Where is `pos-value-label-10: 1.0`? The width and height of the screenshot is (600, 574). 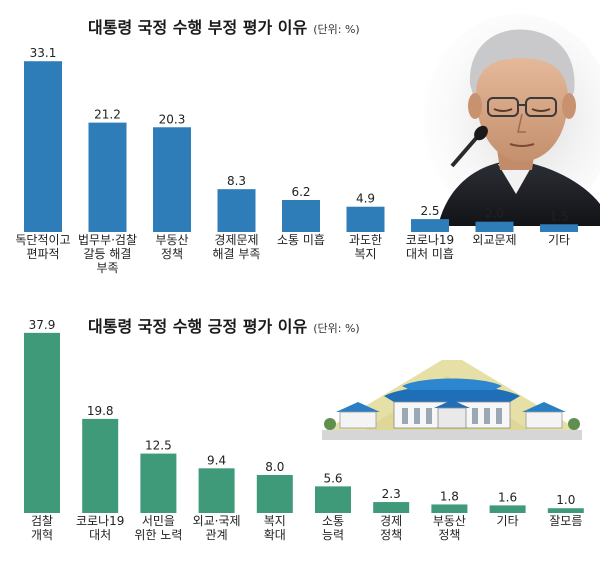
pos-value-label-10: 1.0 is located at coordinates (565, 500).